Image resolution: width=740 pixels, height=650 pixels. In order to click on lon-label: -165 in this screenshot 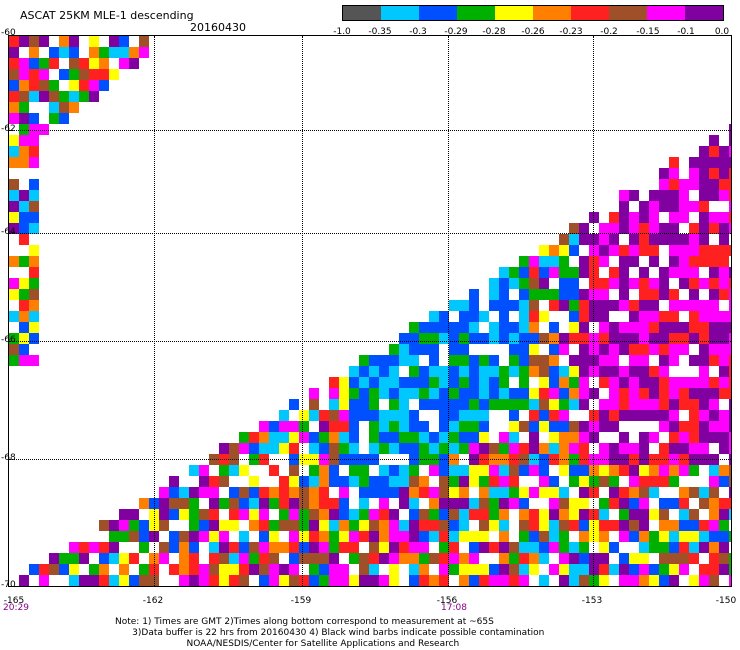, I will do `click(14, 601)`.